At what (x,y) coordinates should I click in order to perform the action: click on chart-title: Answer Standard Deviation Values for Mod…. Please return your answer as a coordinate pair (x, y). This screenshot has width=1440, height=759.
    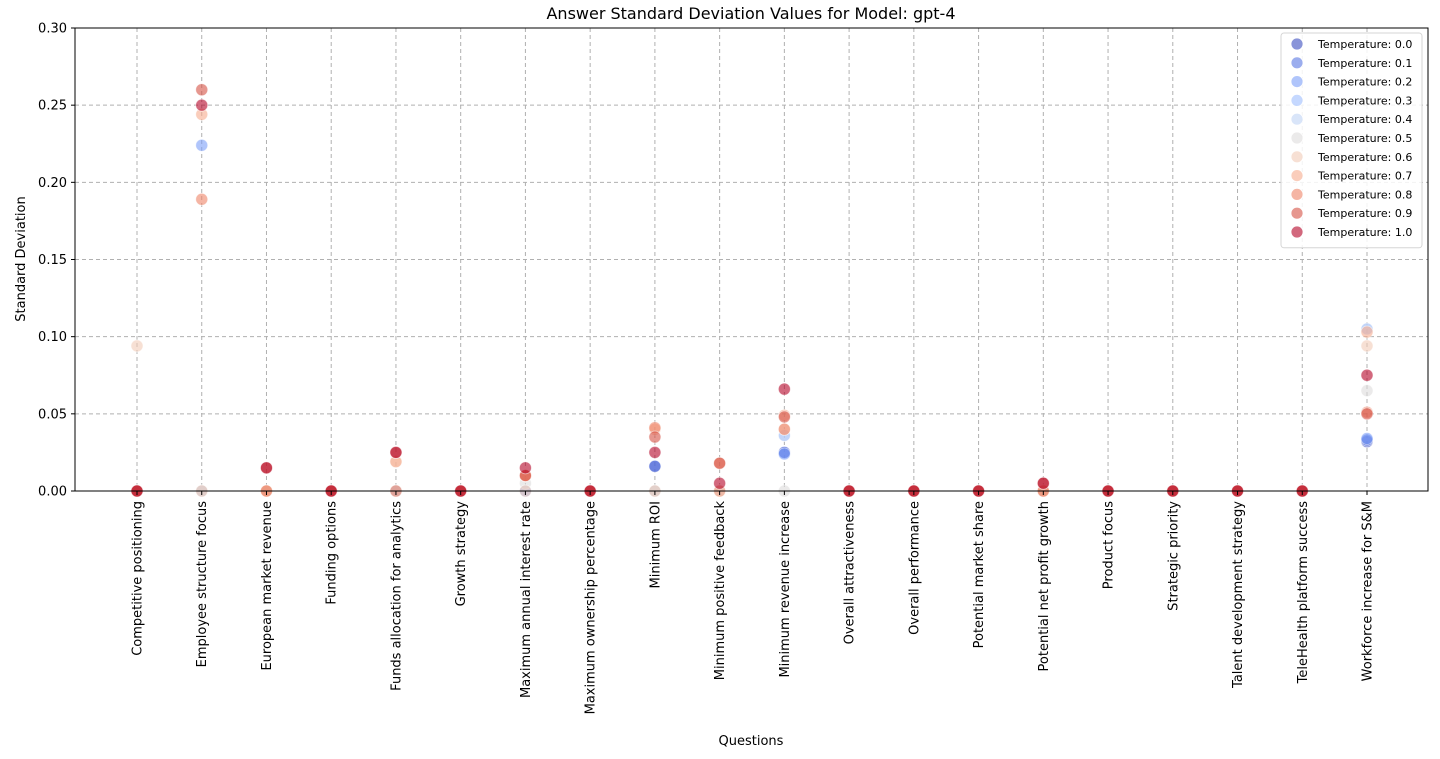
    Looking at the image, I should click on (750, 13).